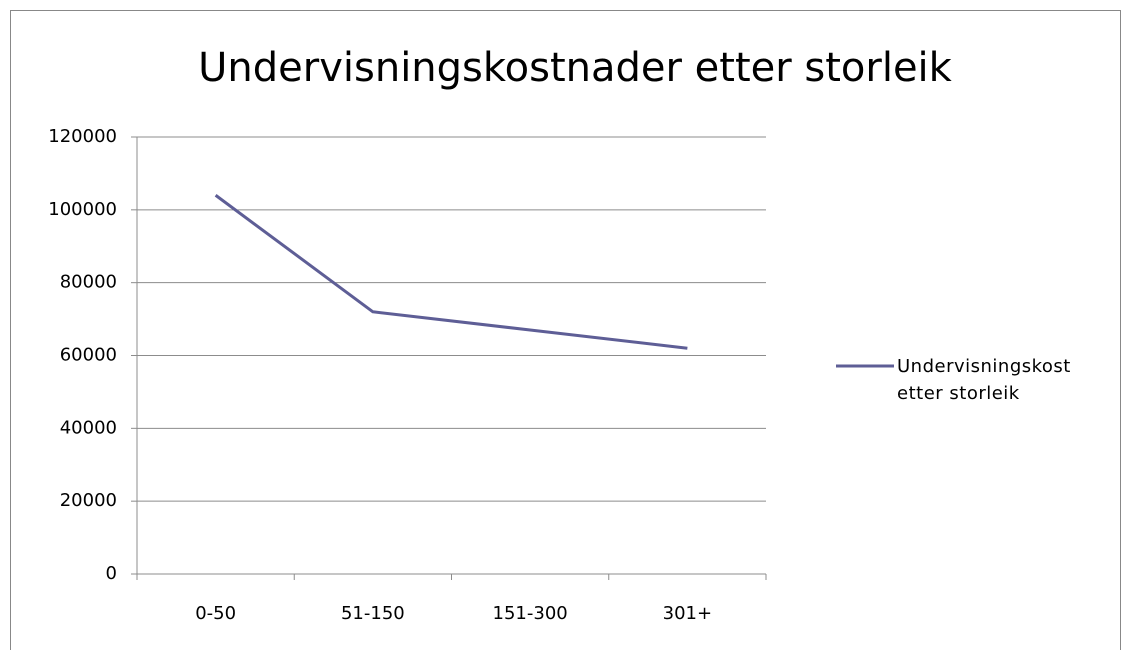 The image size is (1131, 650). What do you see at coordinates (451, 272) in the screenshot?
I see `data-line` at bounding box center [451, 272].